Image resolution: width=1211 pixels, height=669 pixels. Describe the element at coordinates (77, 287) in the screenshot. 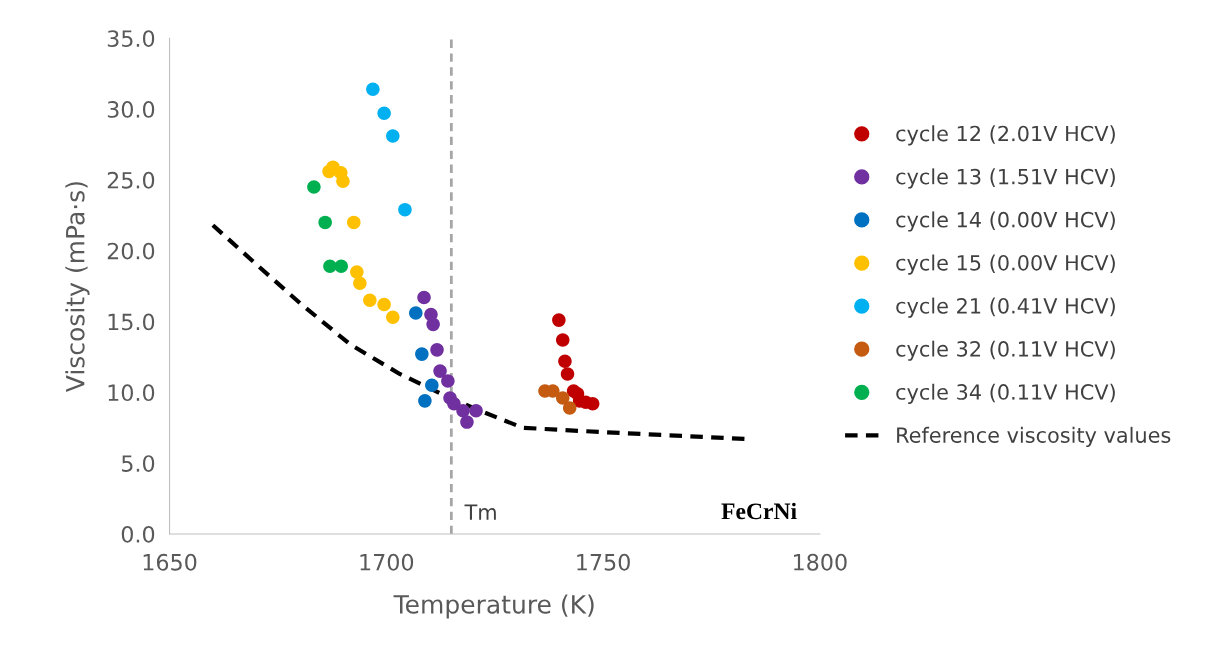

I see `y-axis-title: Viscosity (mPa·s)` at that location.